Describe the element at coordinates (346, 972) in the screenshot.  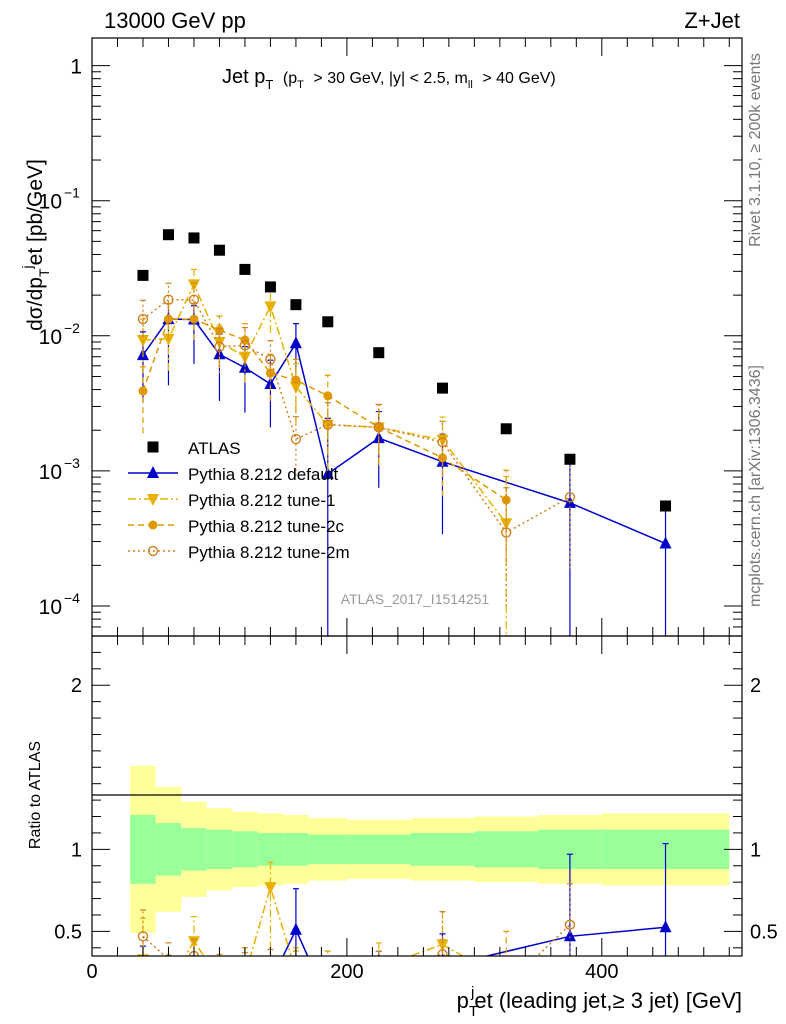
I see `x-tick-label: 200` at that location.